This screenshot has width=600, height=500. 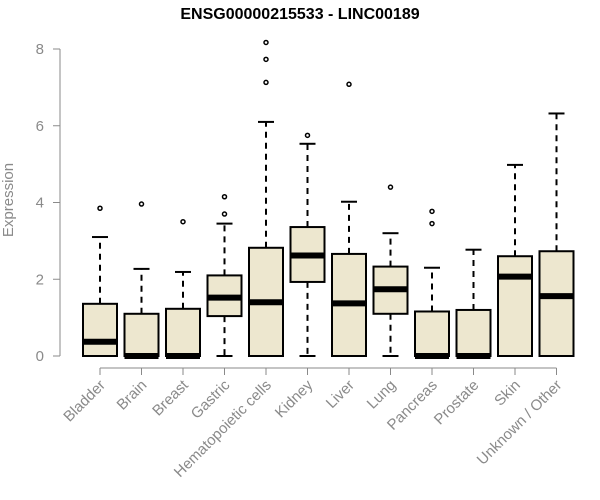 I want to click on y-tick-label: 8, so click(x=40, y=49).